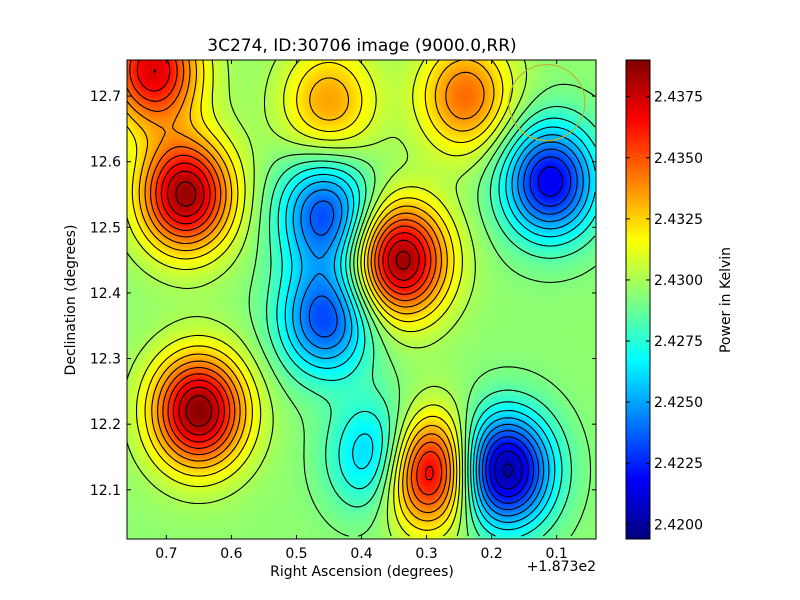 The image size is (800, 600). What do you see at coordinates (678, 464) in the screenshot?
I see `colorbar-tick-label: 2.4225` at bounding box center [678, 464].